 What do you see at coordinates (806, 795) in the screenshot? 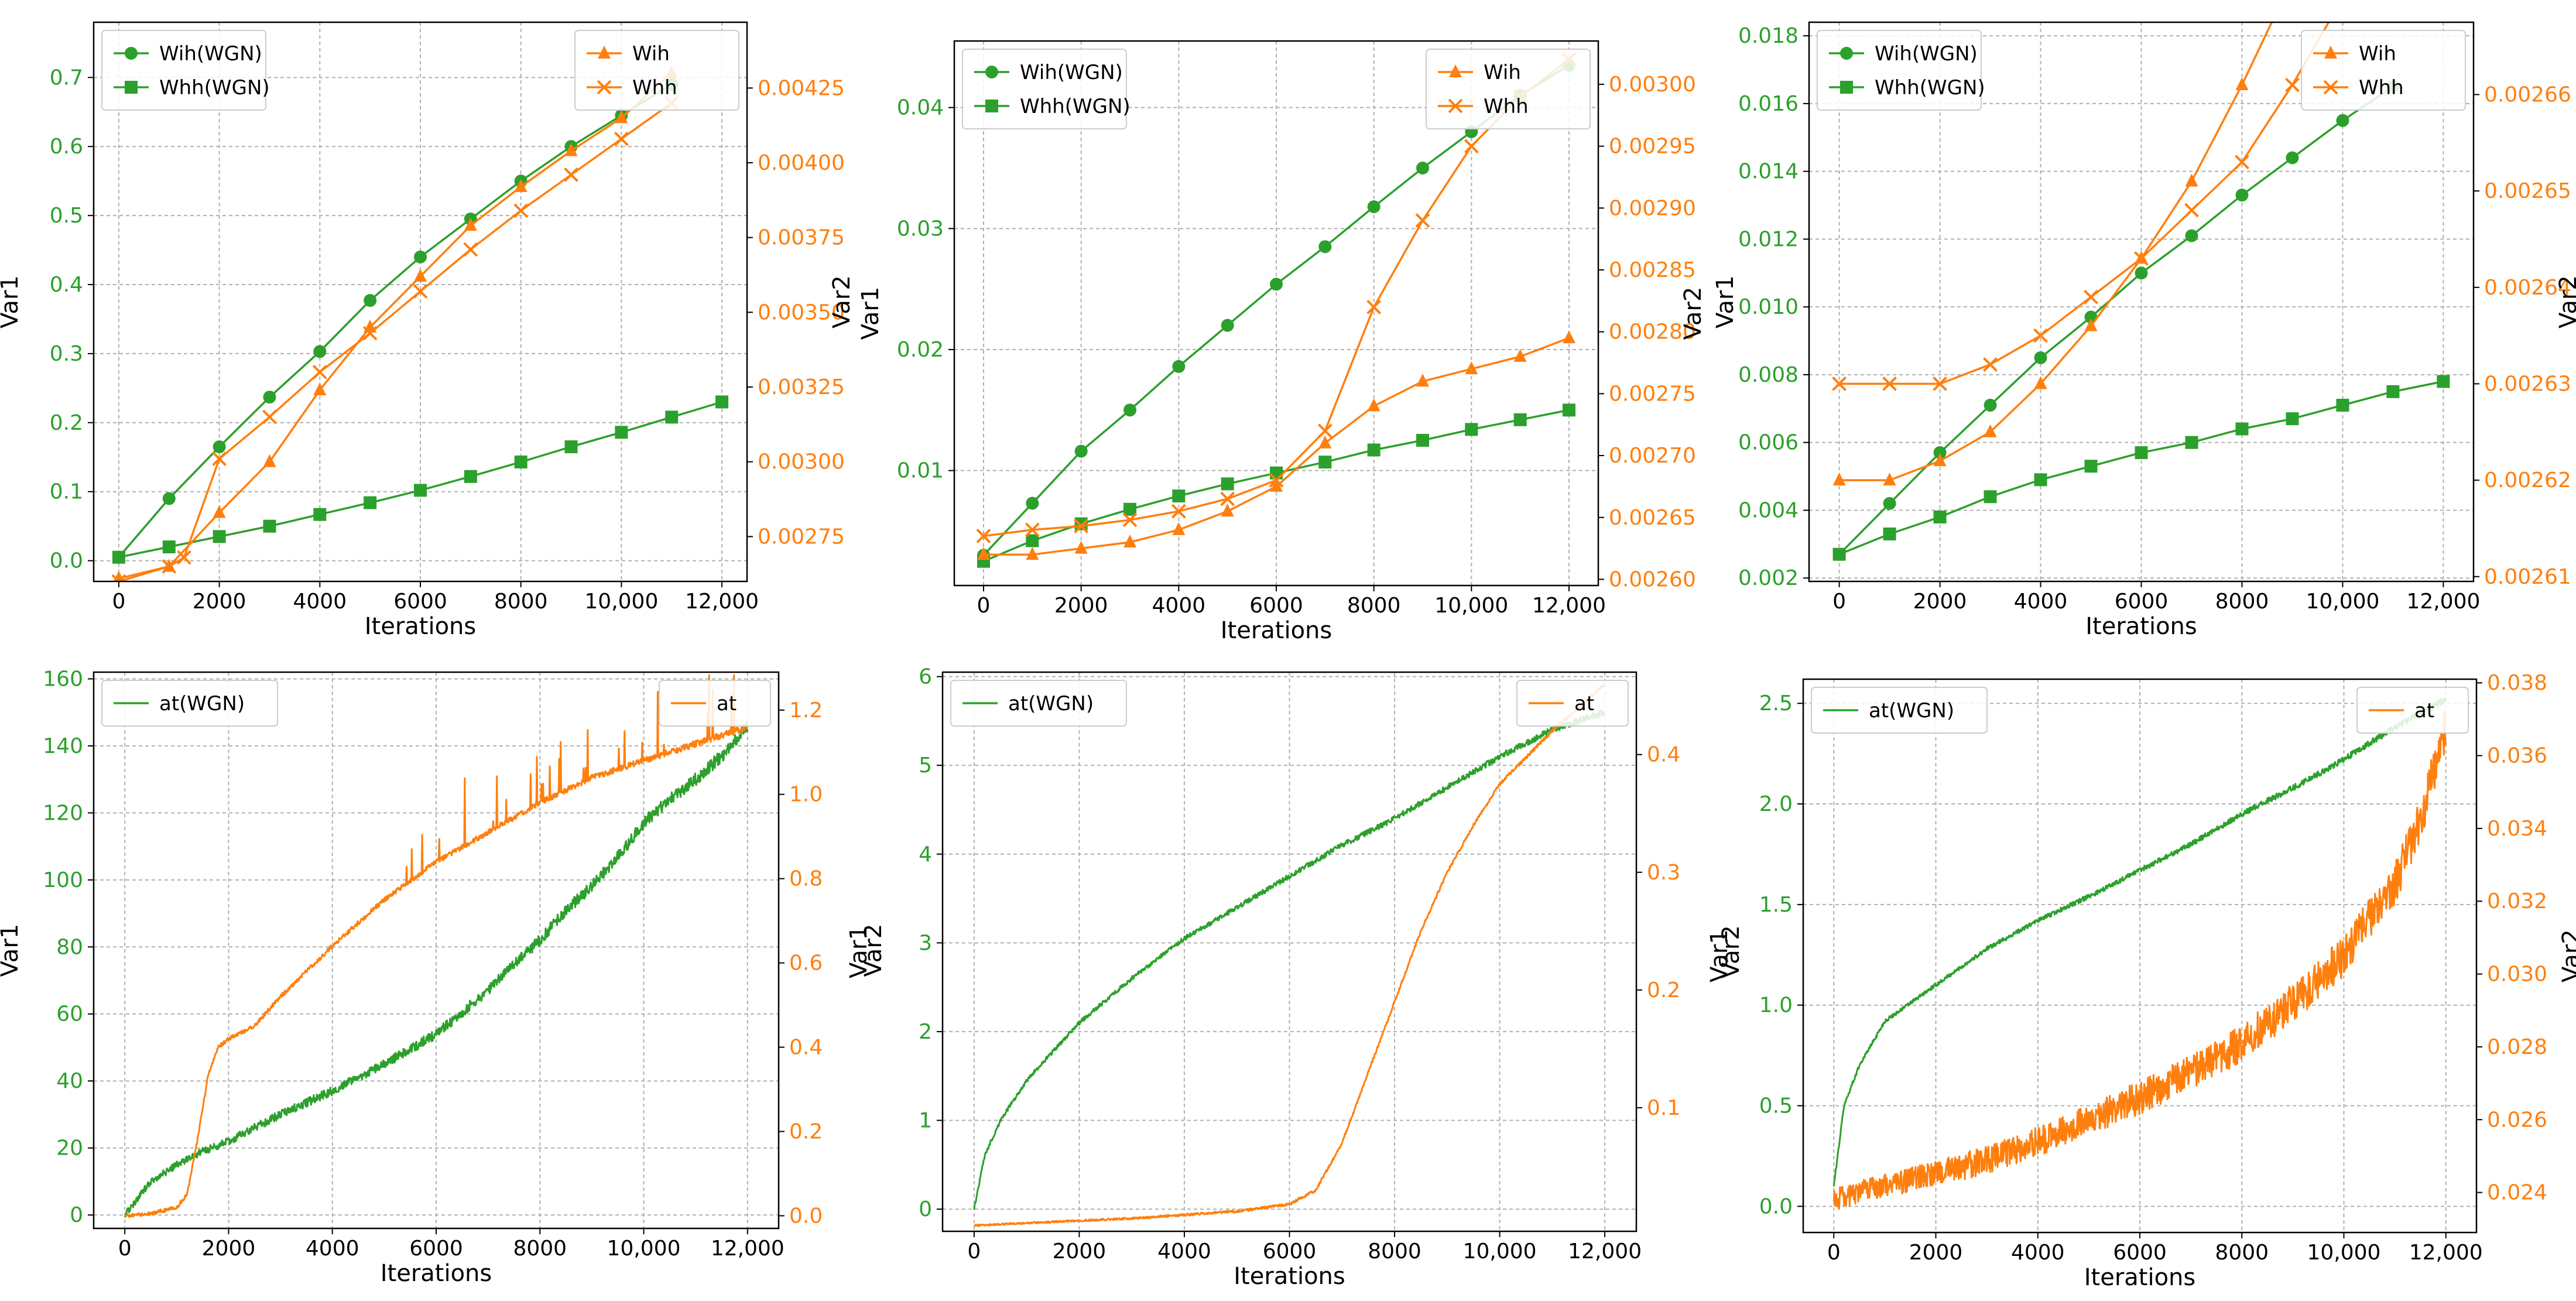
I see `y2-tick-label: 1.0` at bounding box center [806, 795].